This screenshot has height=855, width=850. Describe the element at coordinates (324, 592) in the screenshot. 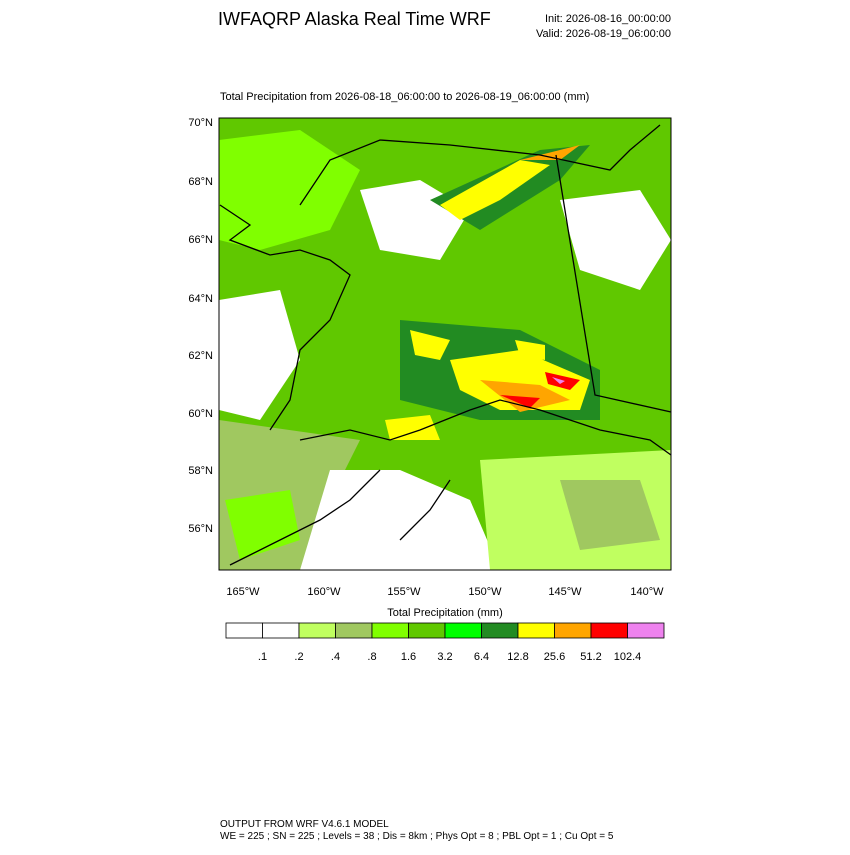

I see `lon-label: 160°W` at that location.